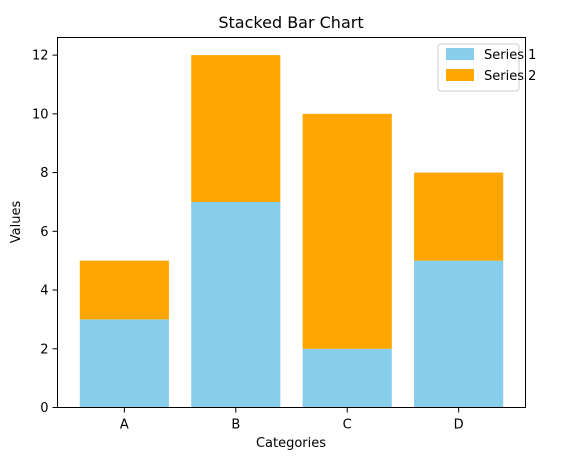 The width and height of the screenshot is (562, 458). What do you see at coordinates (16, 222) in the screenshot?
I see `y-axis-label: Values` at bounding box center [16, 222].